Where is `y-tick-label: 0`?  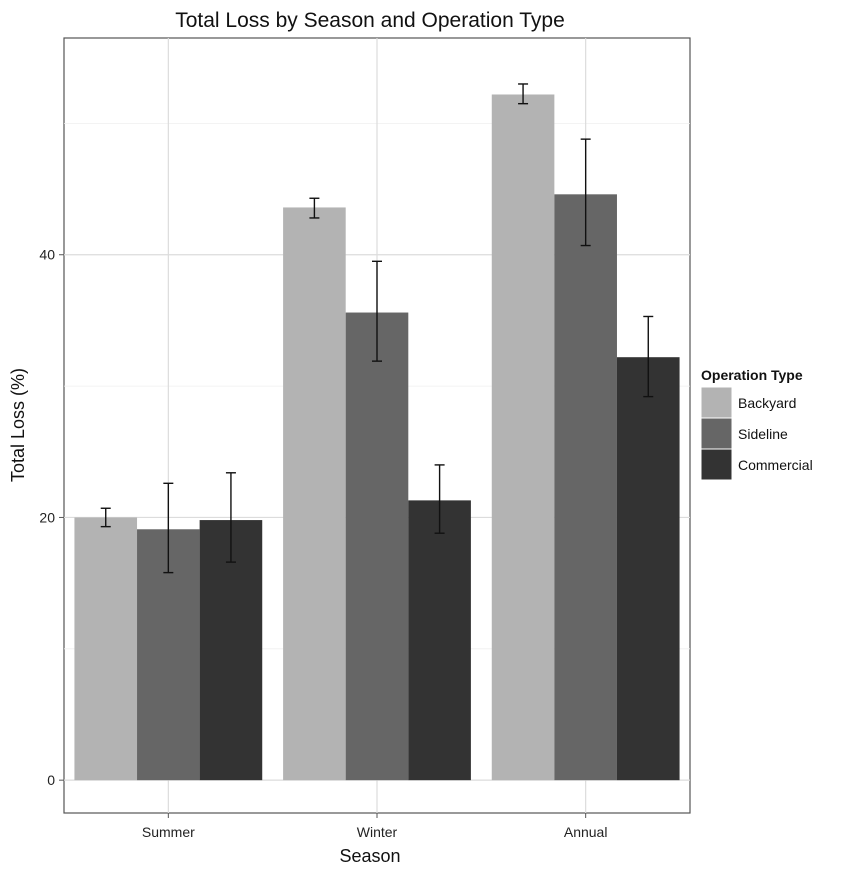 y-tick-label: 0 is located at coordinates (51, 780).